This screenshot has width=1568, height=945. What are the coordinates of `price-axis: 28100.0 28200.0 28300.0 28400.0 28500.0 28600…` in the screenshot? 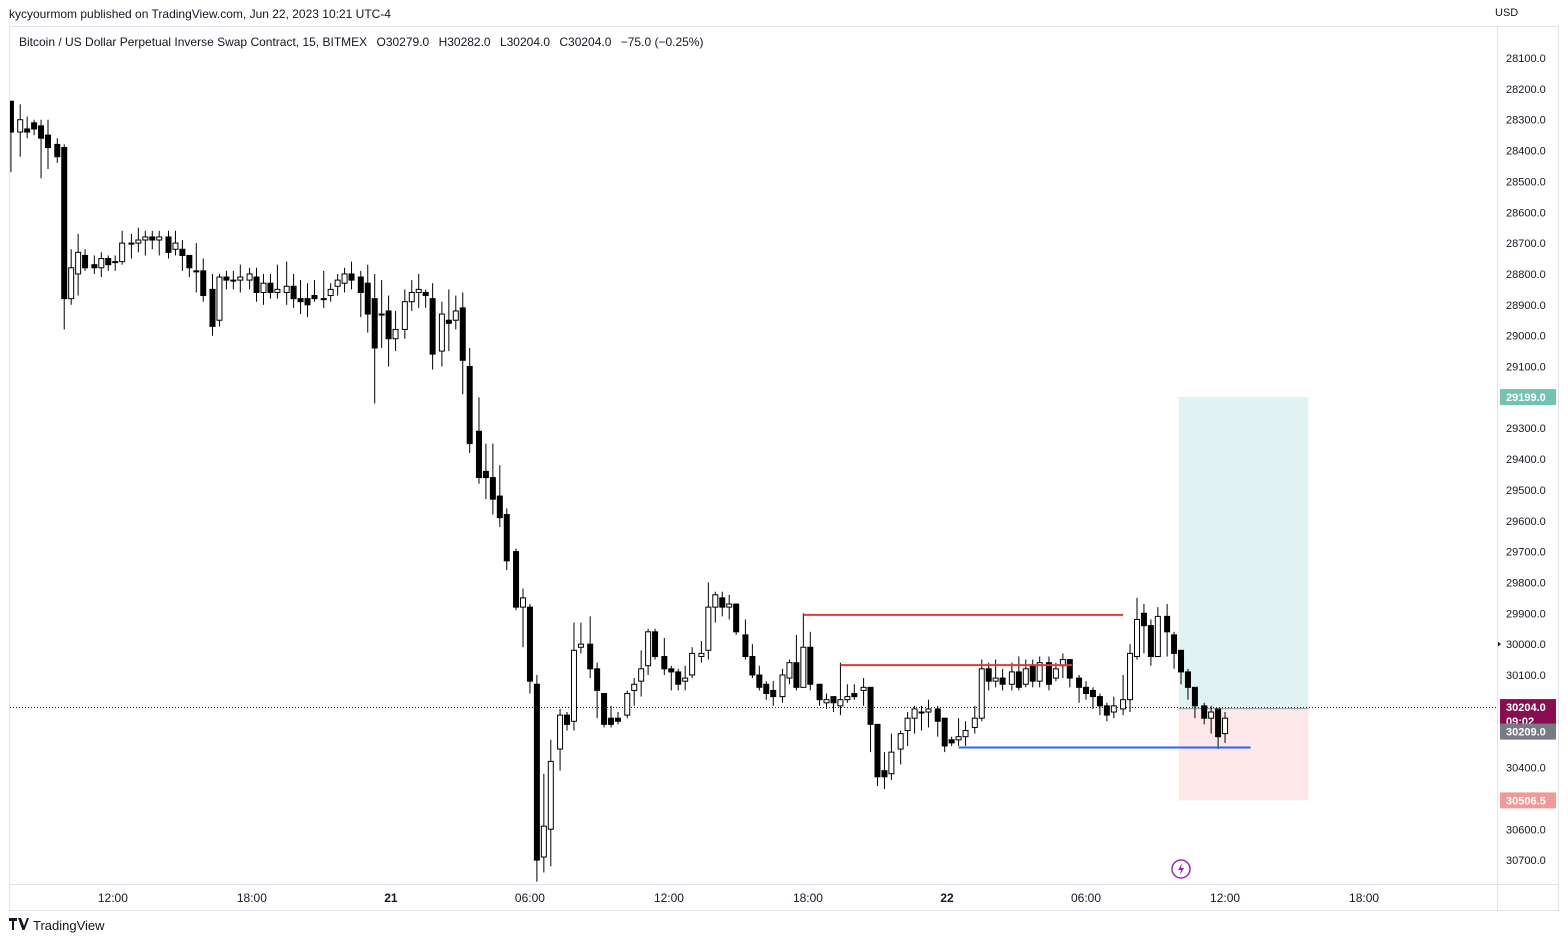 It's located at (1527, 455).